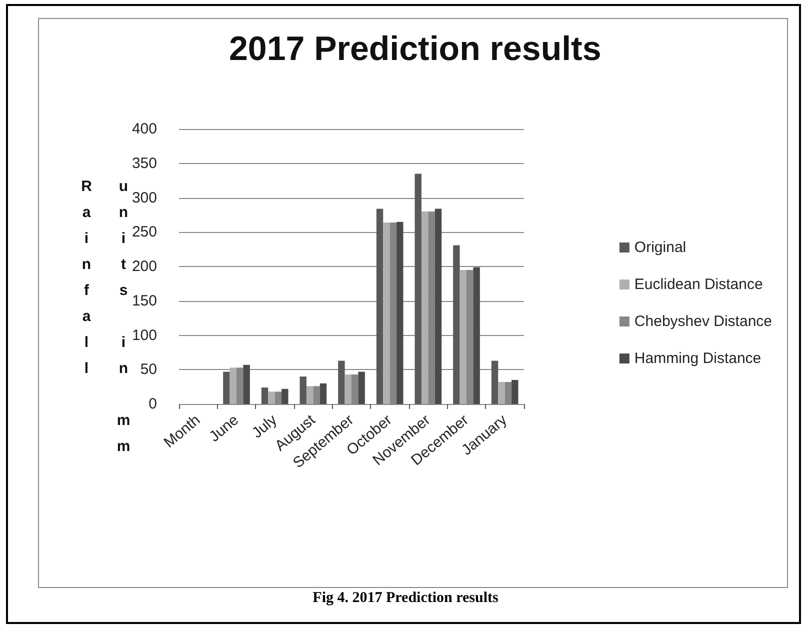  I want to click on y-tick-label: 0, so click(152, 404).